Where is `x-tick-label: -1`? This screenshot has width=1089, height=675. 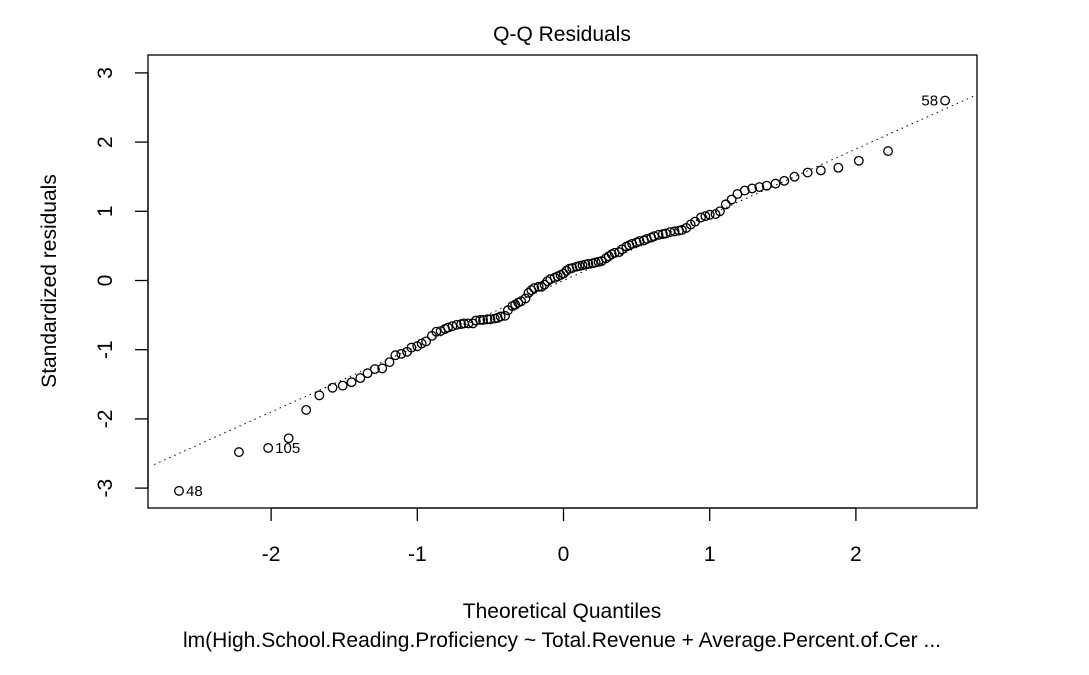
x-tick-label: -1 is located at coordinates (417, 554).